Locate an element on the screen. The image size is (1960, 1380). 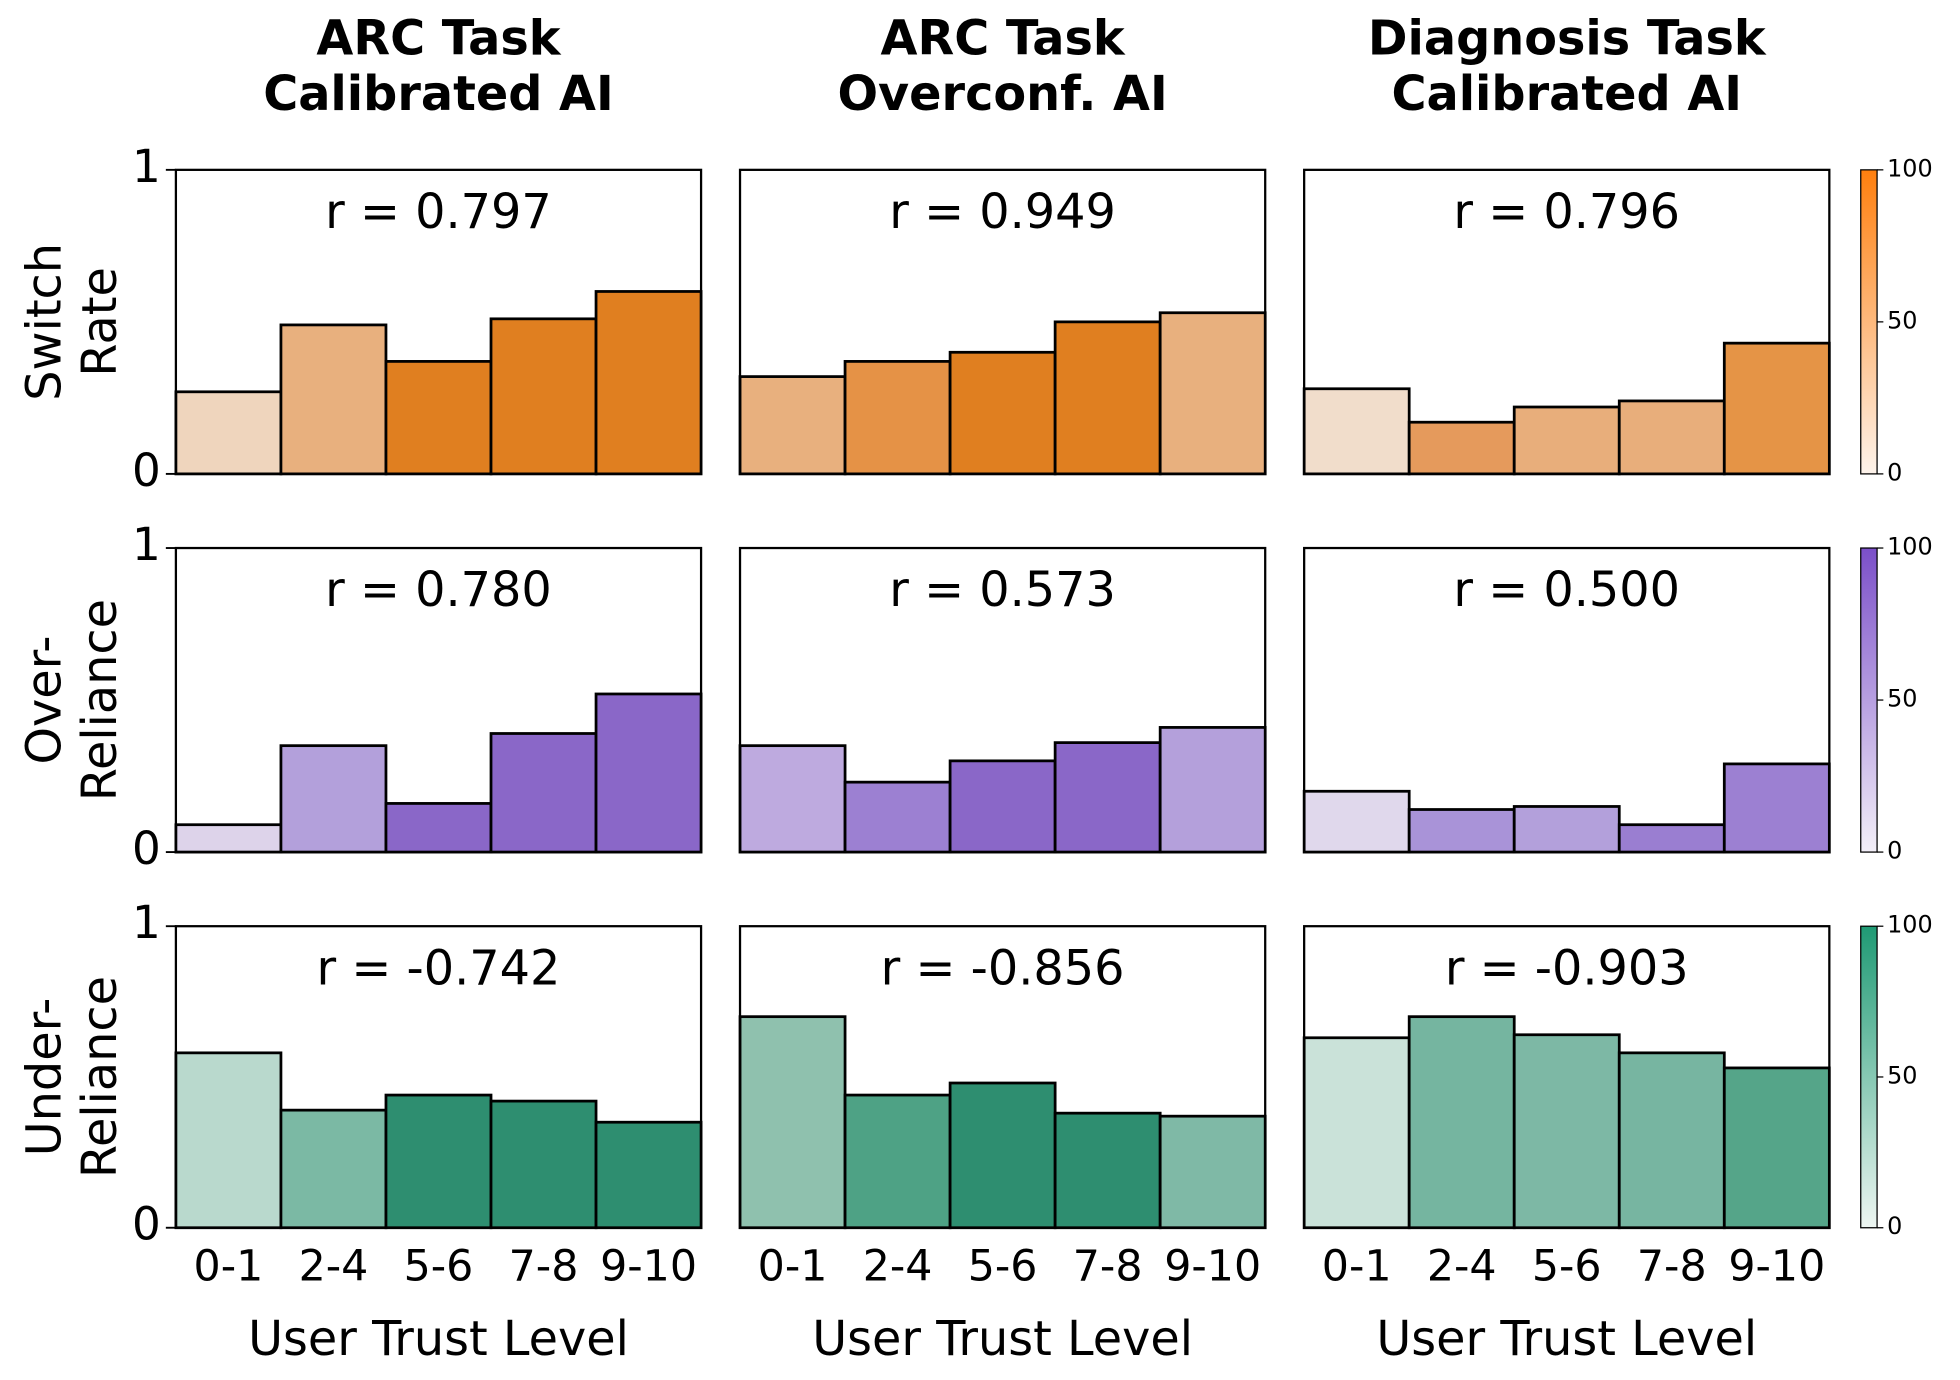
annotation: r = -0.856 is located at coordinates (1003, 968).